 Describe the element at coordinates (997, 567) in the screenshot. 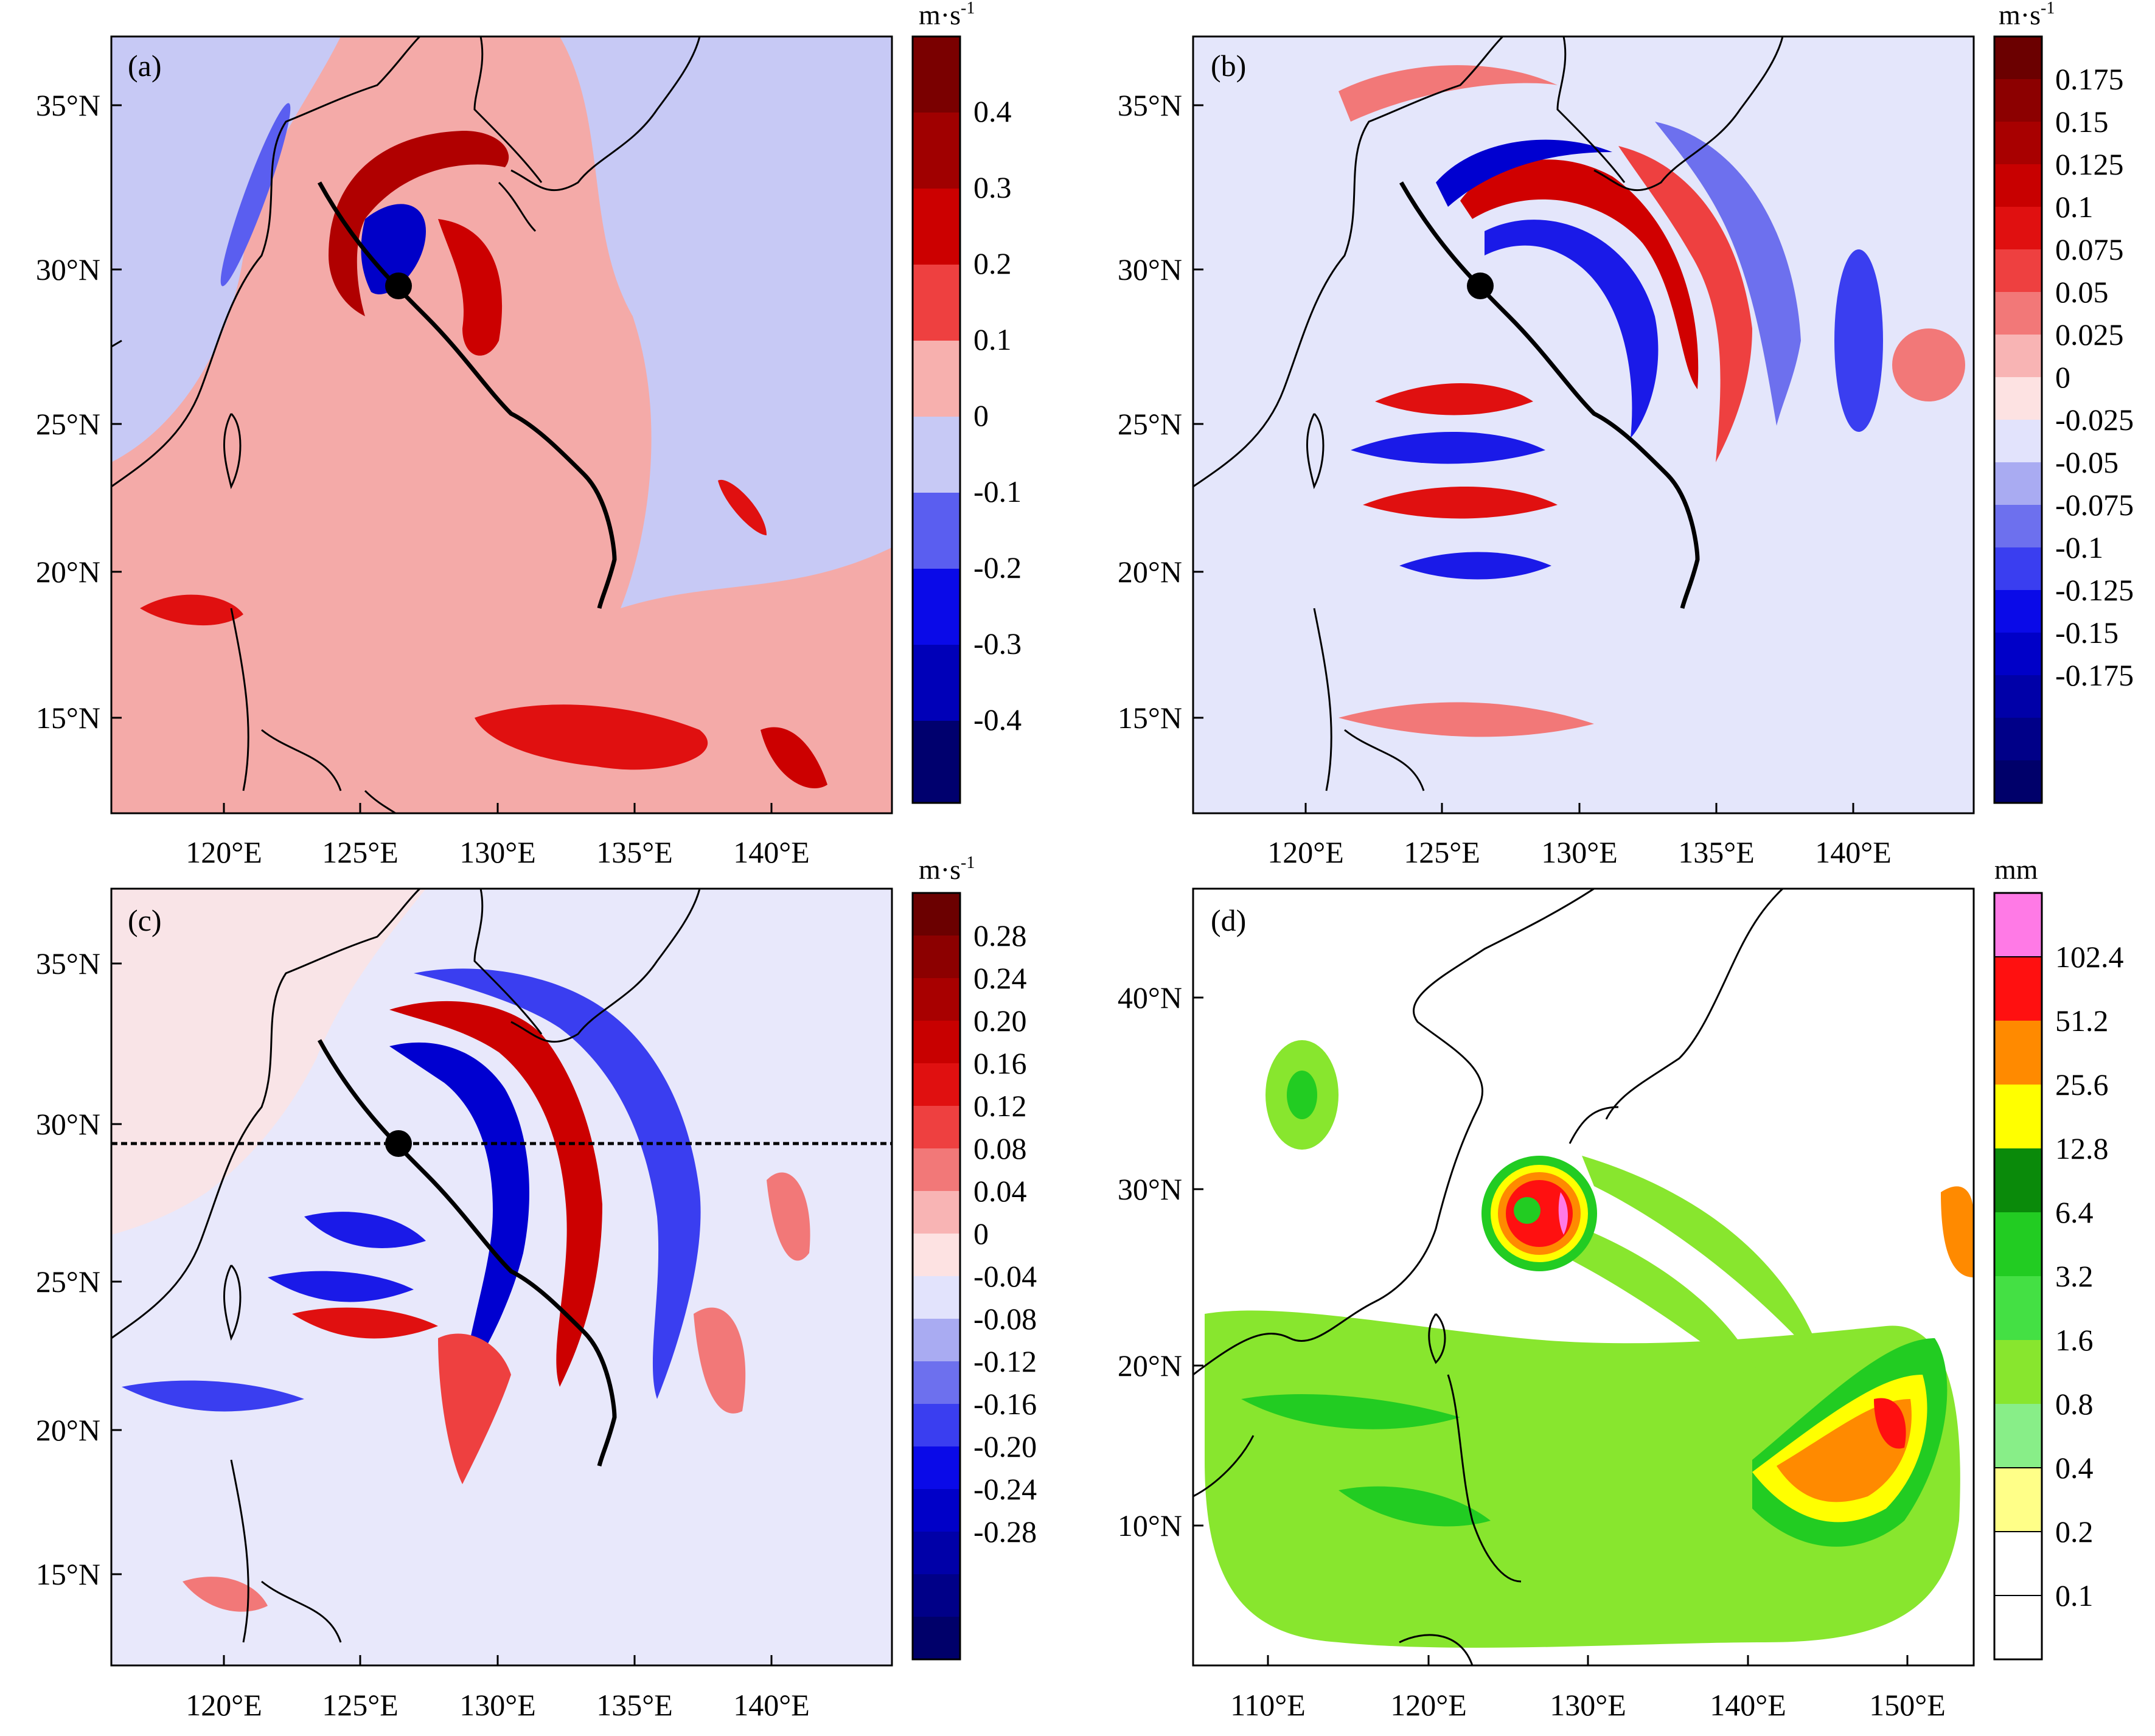

I see `panel-a-colorbar-label: -0.2` at that location.